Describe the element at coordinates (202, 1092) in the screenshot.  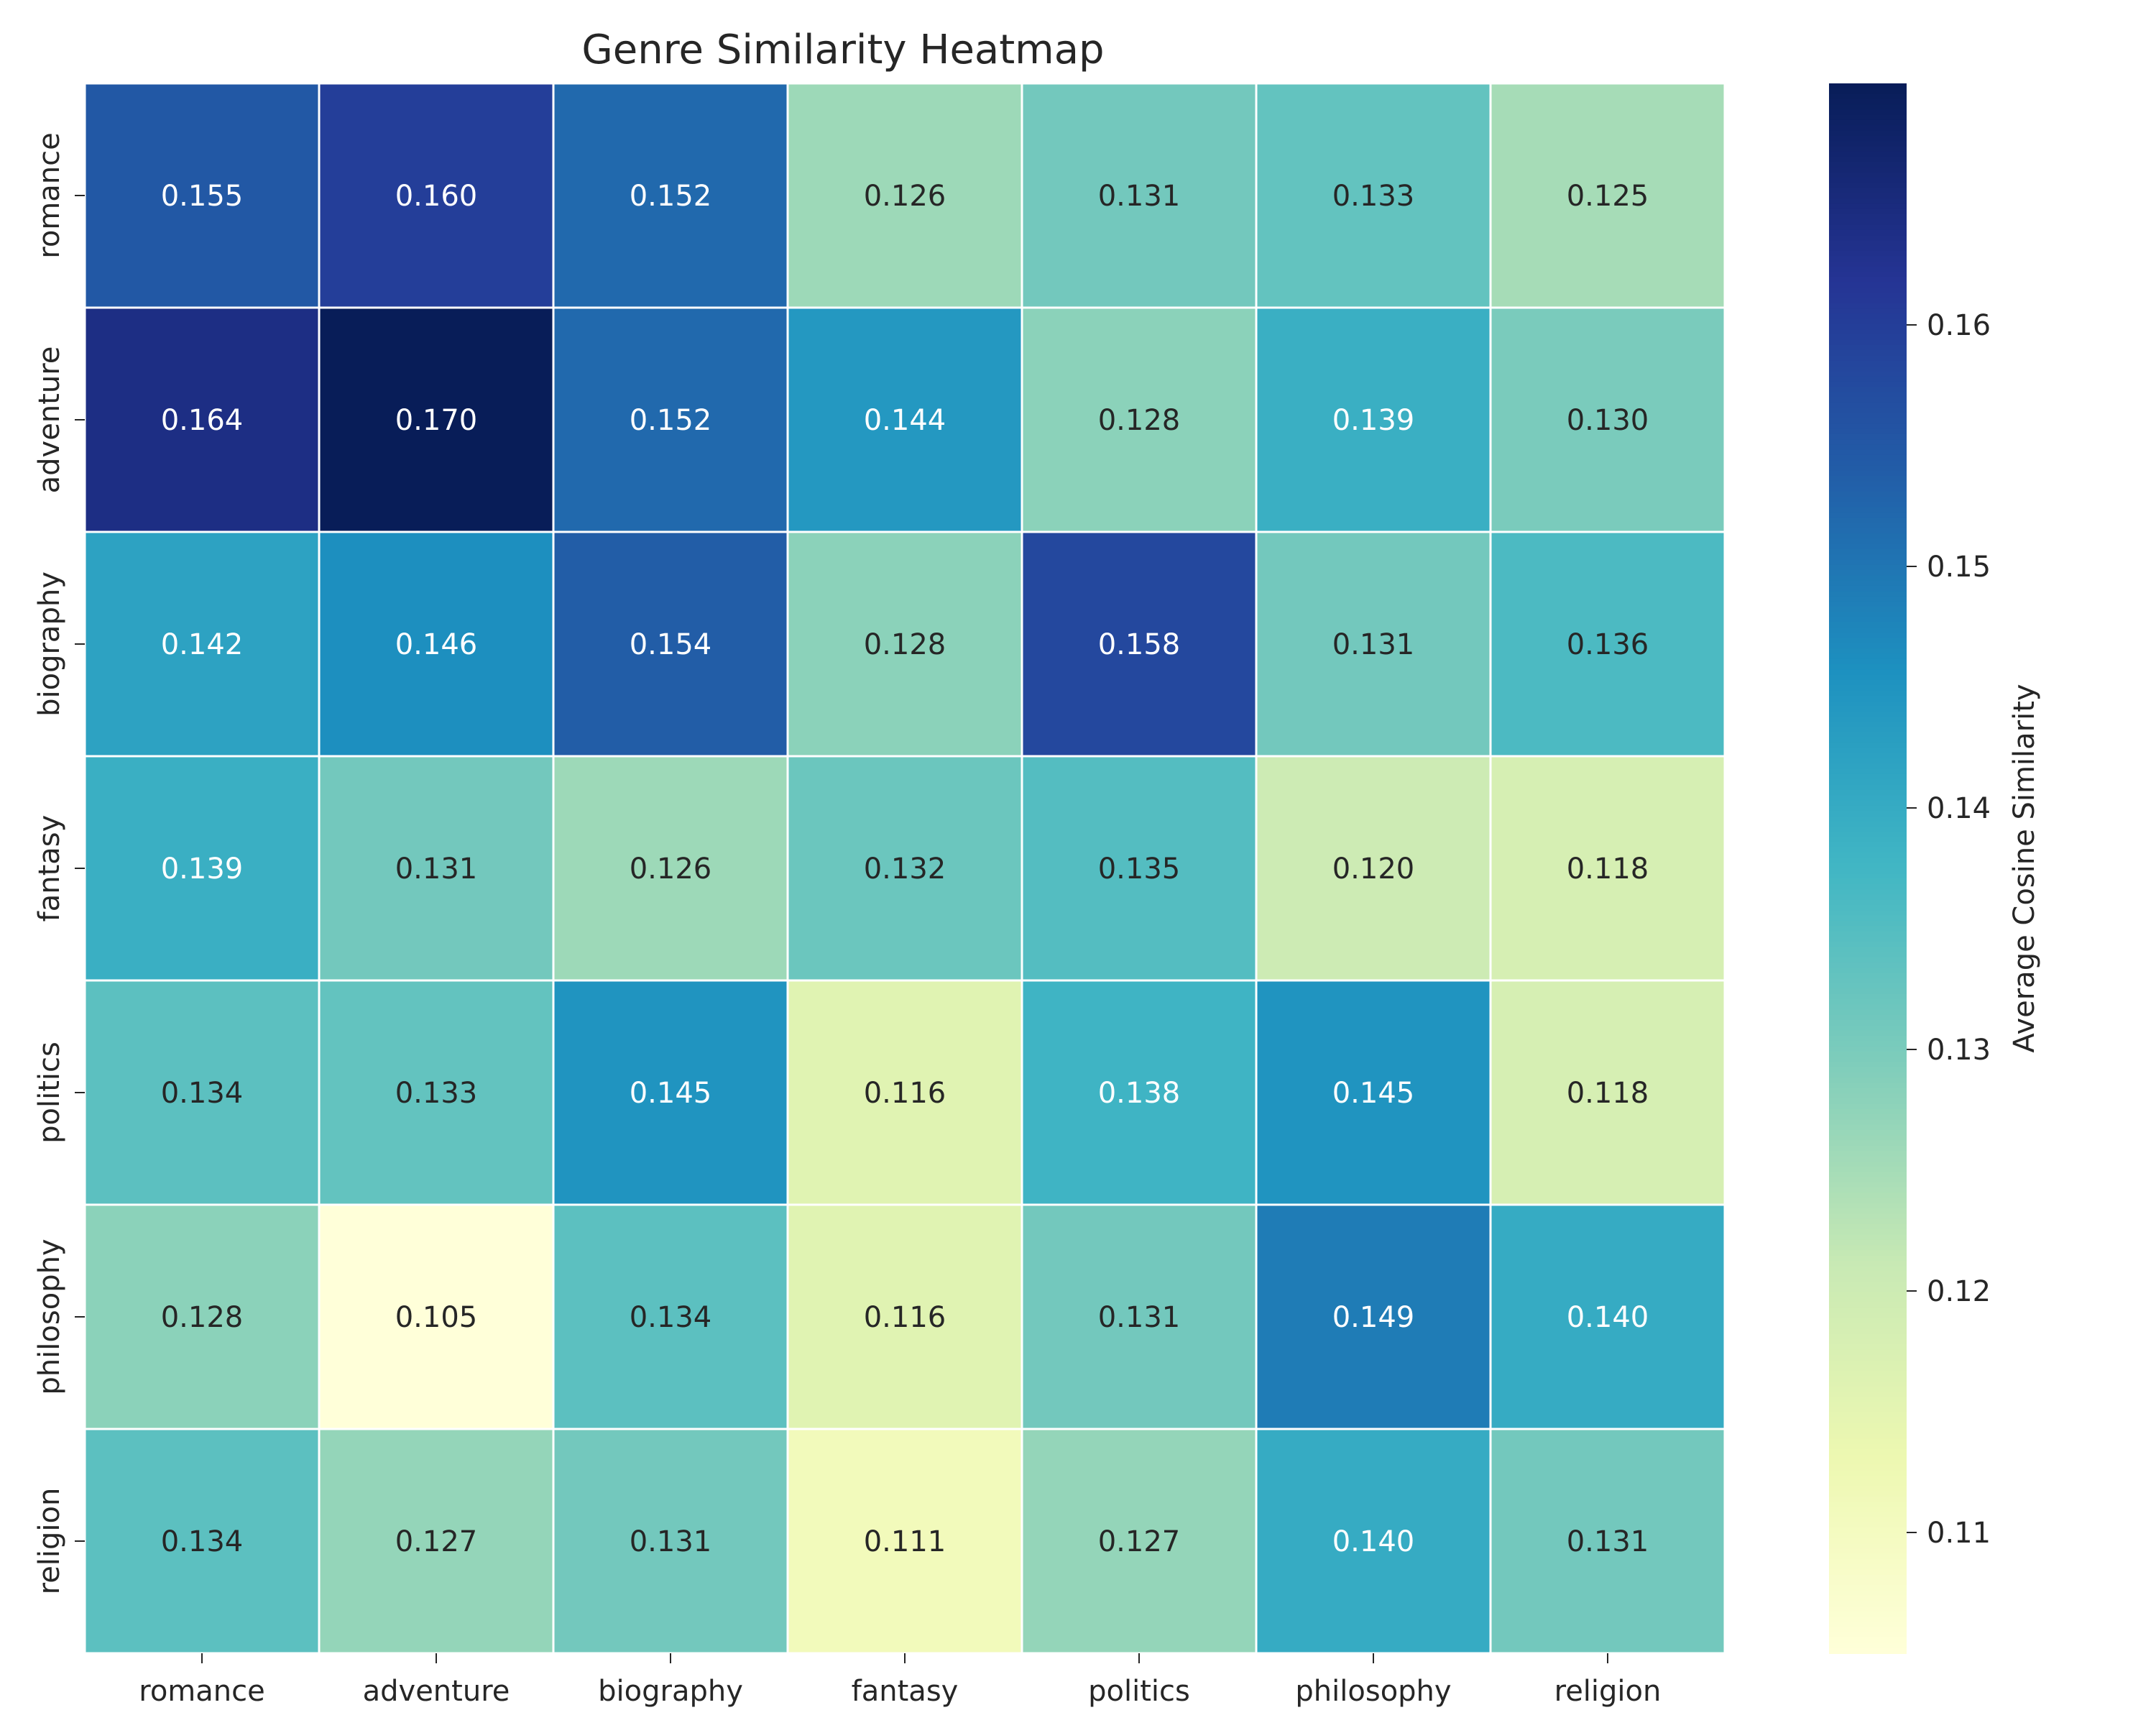
I see `heatmap-cell-politics-romance` at that location.